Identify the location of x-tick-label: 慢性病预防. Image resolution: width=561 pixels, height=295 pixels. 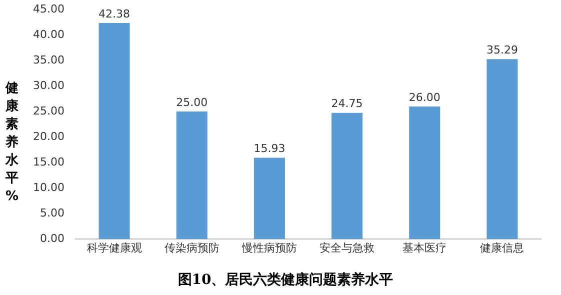
(268, 247).